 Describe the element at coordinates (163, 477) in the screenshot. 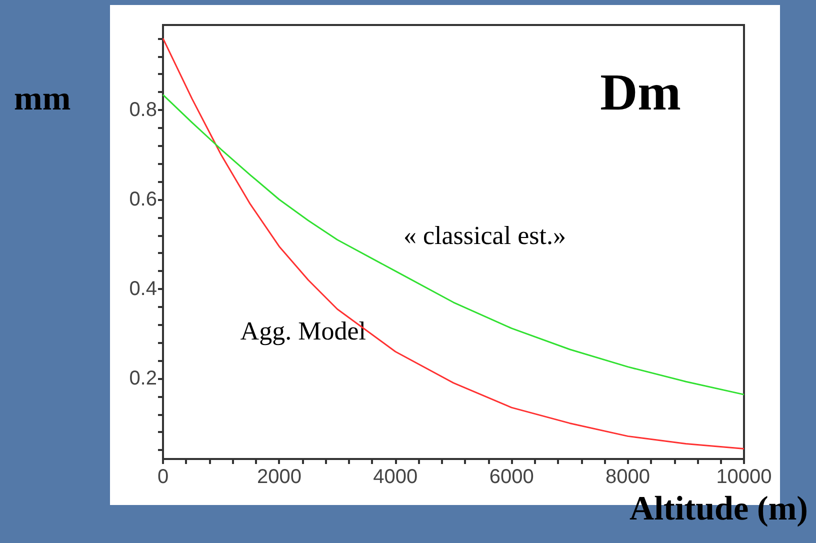

I see `x-tick-label: 0` at that location.